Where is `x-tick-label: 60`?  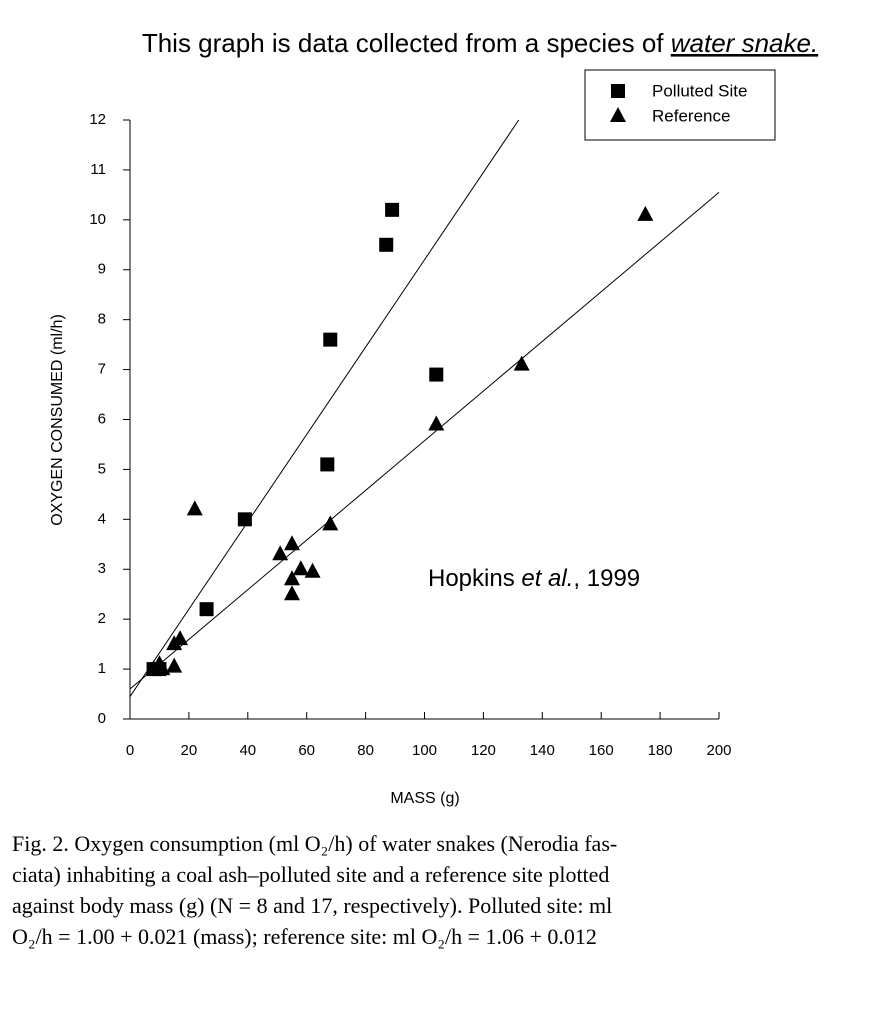 x-tick-label: 60 is located at coordinates (306, 750).